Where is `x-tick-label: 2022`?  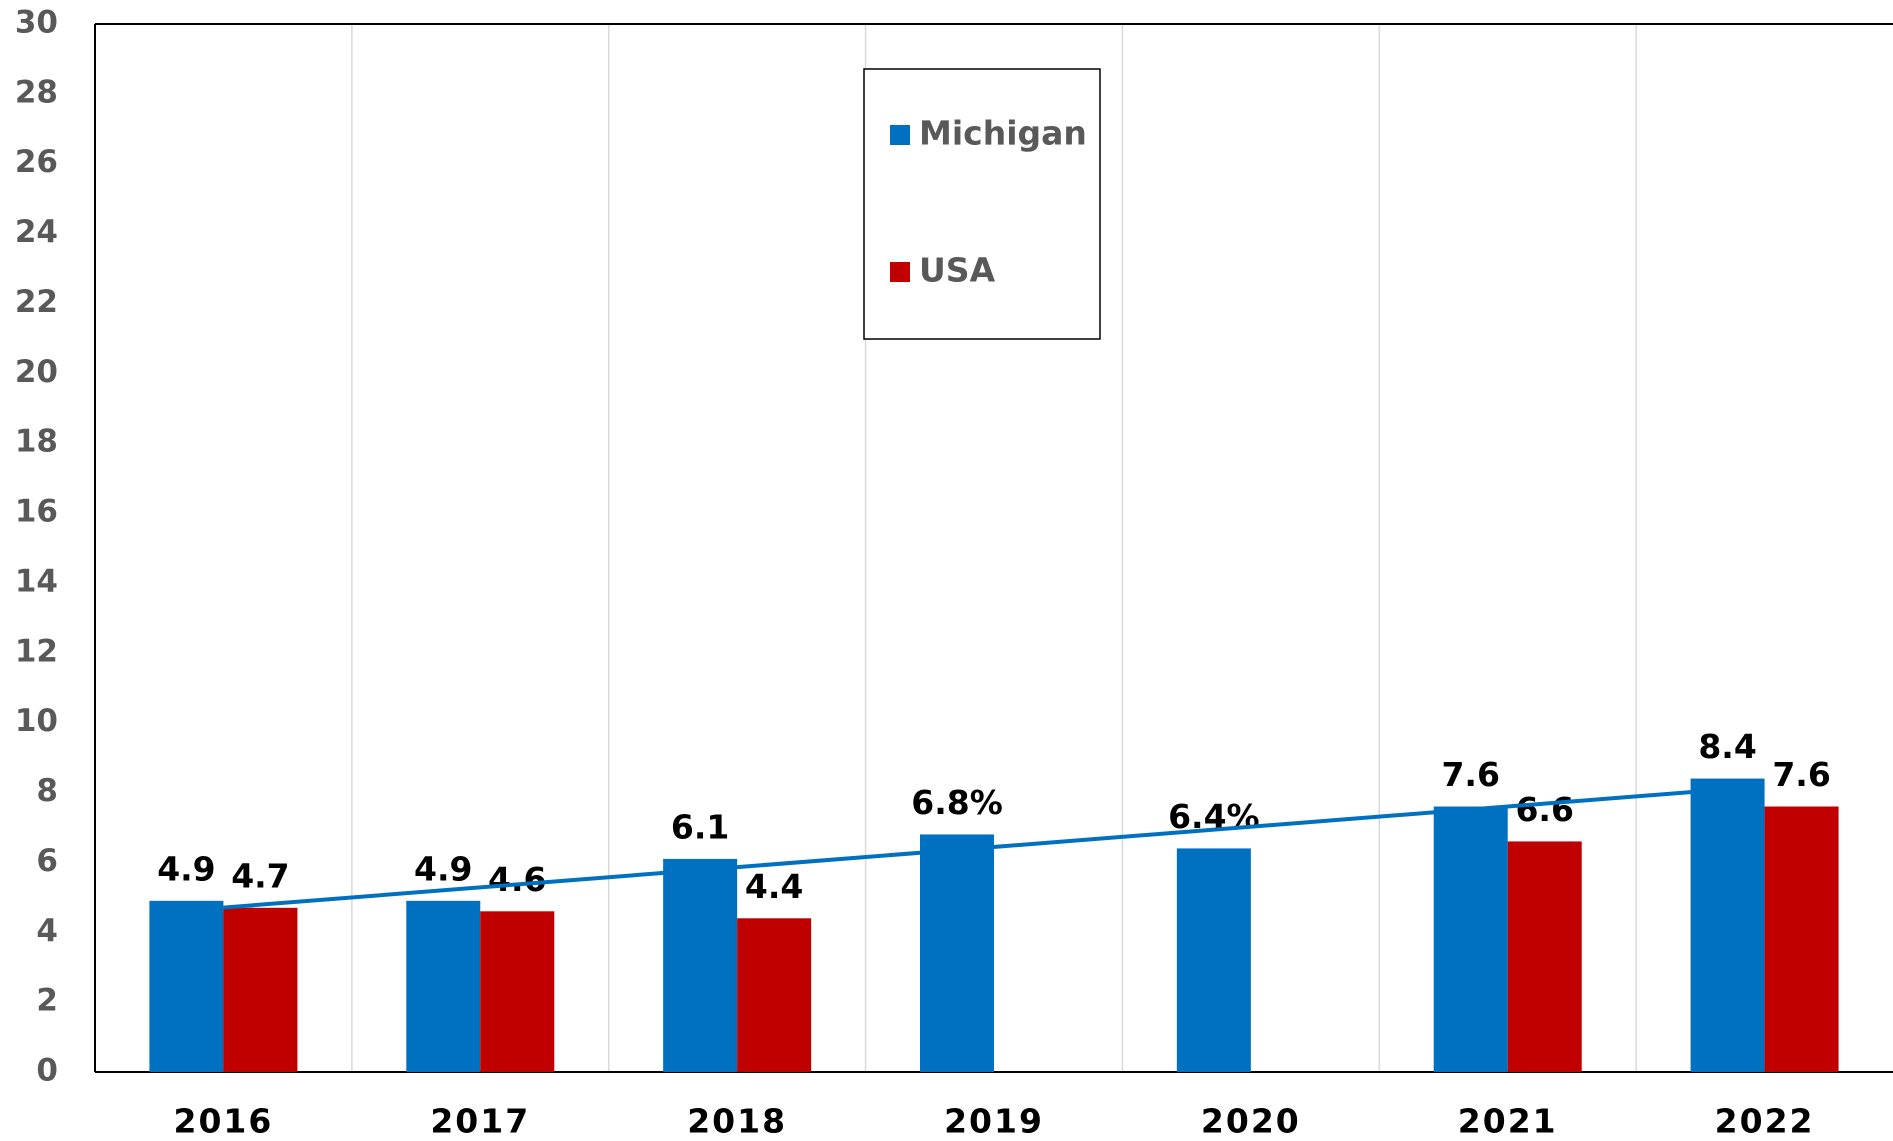
x-tick-label: 2022 is located at coordinates (1765, 1121).